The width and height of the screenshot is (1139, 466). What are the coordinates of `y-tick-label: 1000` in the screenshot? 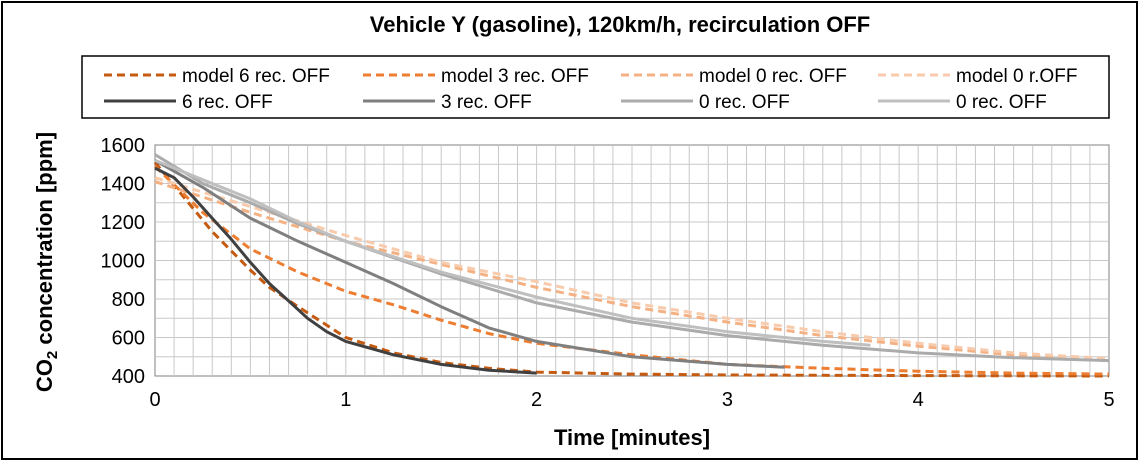 It's located at (123, 262).